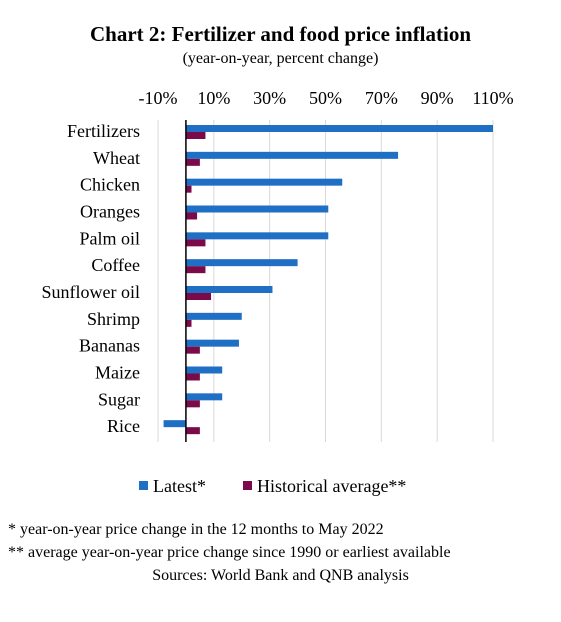 This screenshot has width=561, height=622. What do you see at coordinates (123, 426) in the screenshot?
I see `category-label: Rice` at bounding box center [123, 426].